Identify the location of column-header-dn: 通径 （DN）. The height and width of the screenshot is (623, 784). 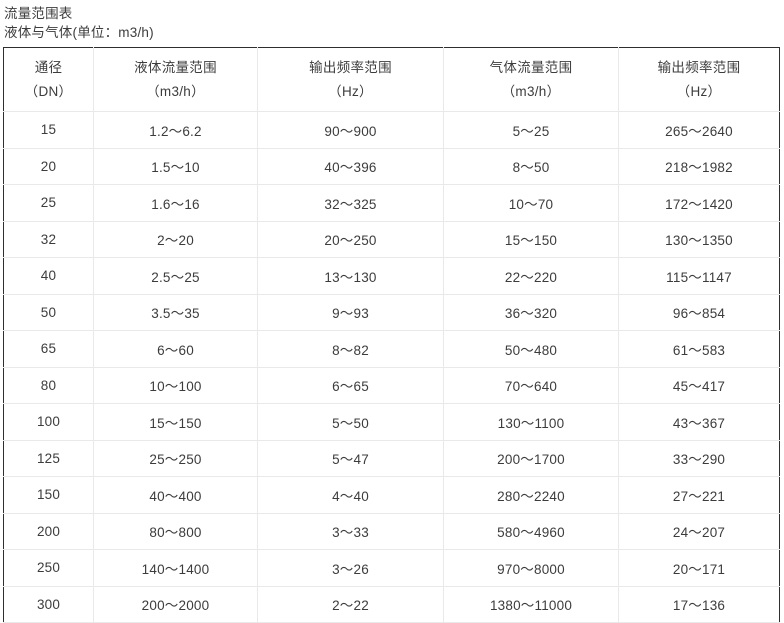
(48, 79).